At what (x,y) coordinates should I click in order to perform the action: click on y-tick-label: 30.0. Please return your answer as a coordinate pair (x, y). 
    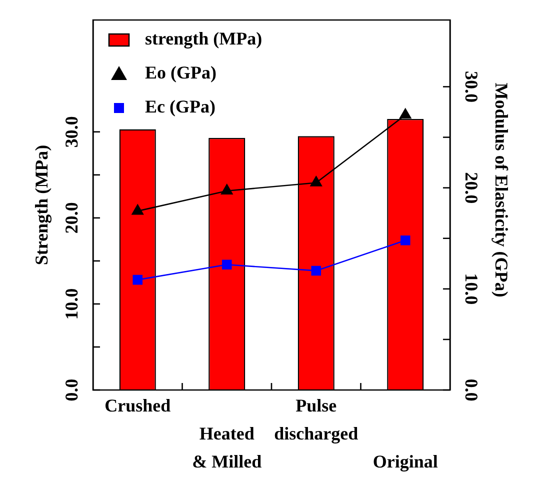
    Looking at the image, I should click on (72, 132).